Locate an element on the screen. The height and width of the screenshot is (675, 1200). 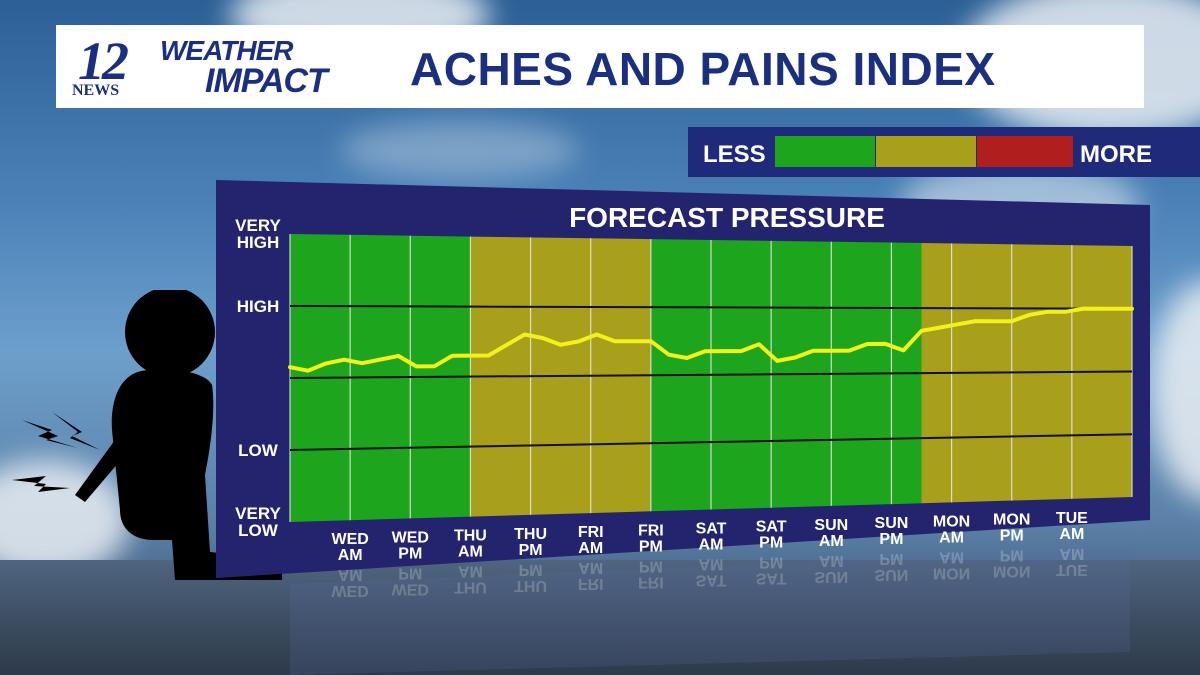
legend-swatch-moderate is located at coordinates (926, 151).